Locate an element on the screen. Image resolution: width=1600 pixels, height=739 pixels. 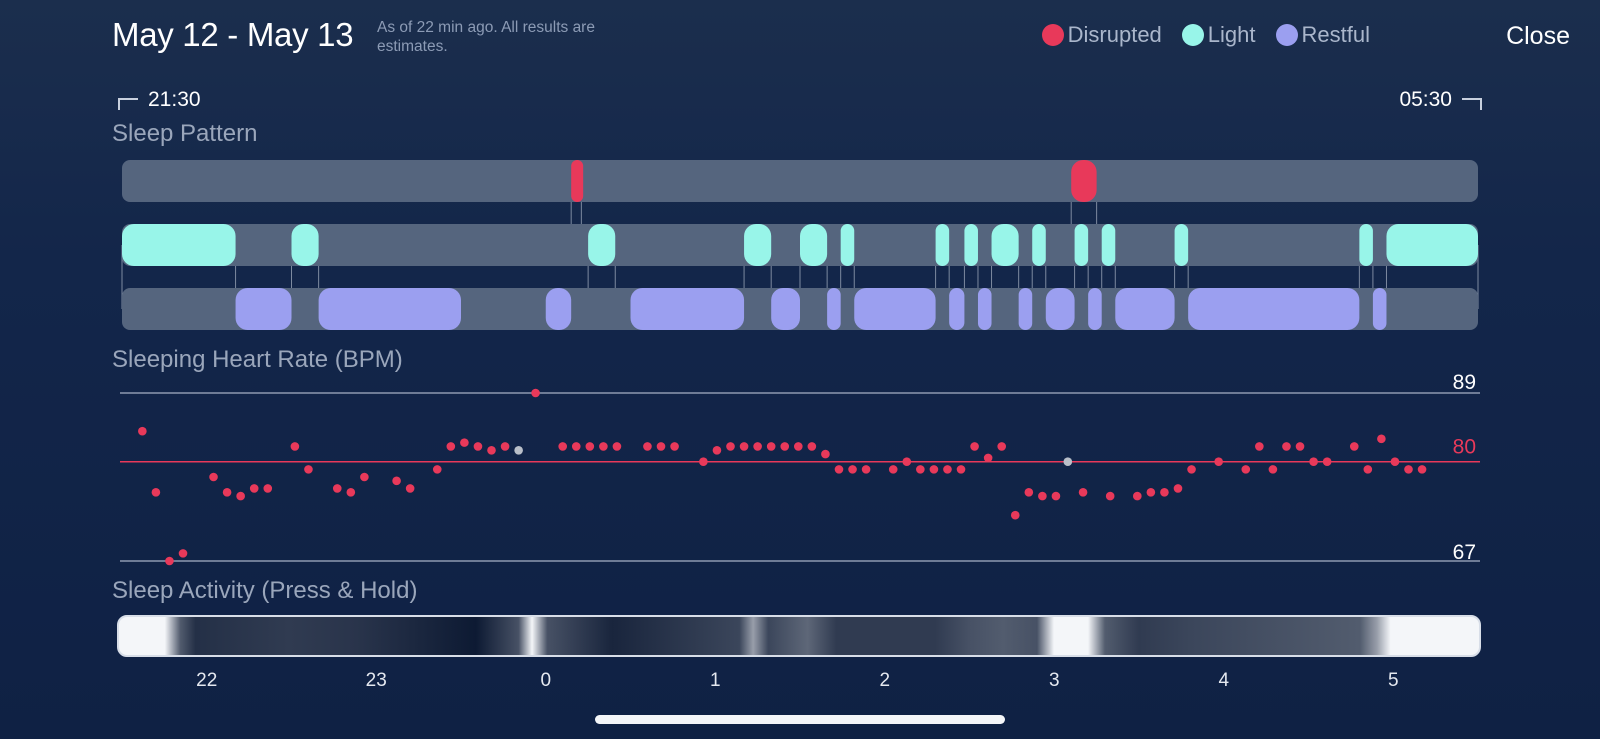
bracket-end-icon is located at coordinates (1472, 104).